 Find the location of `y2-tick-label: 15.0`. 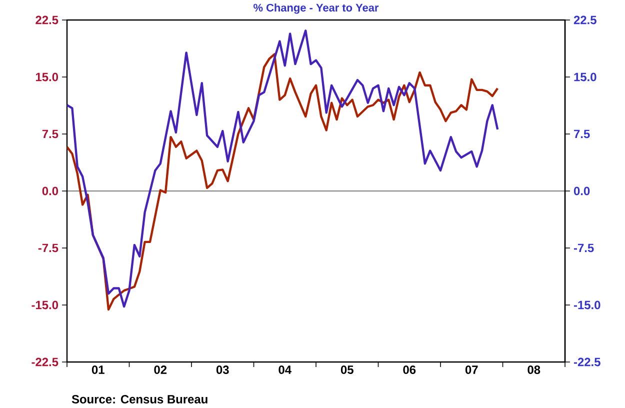

y2-tick-label: 15.0 is located at coordinates (47, 77).